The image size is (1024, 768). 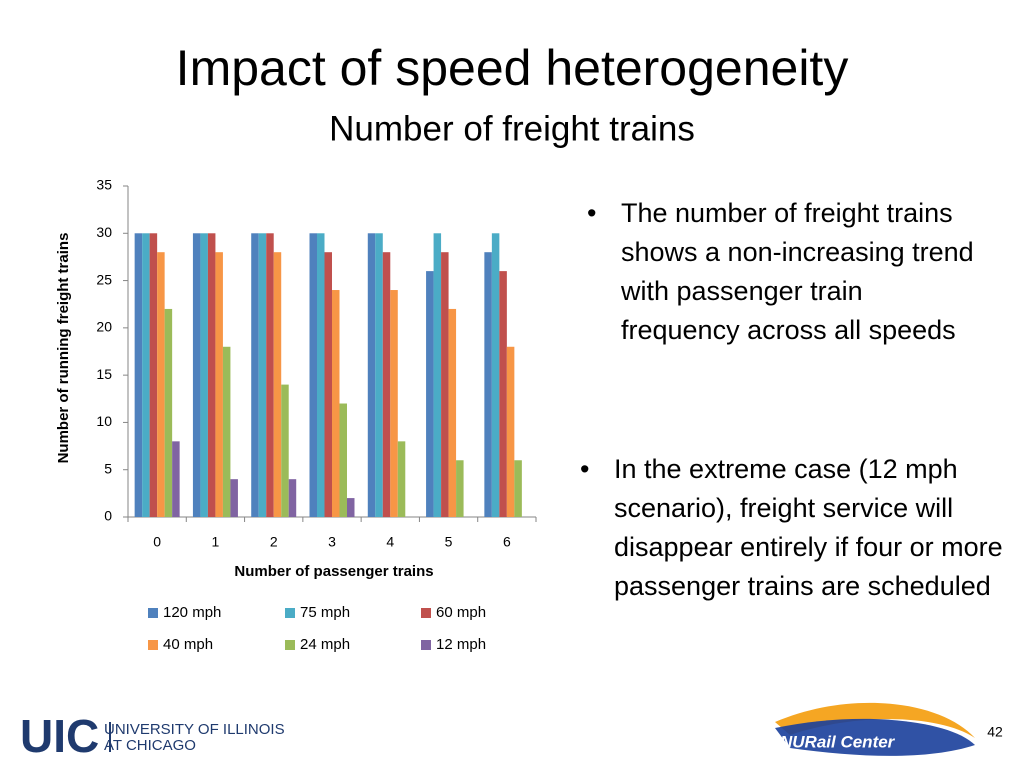 I want to click on legend-label: 40 mph, so click(x=188, y=644).